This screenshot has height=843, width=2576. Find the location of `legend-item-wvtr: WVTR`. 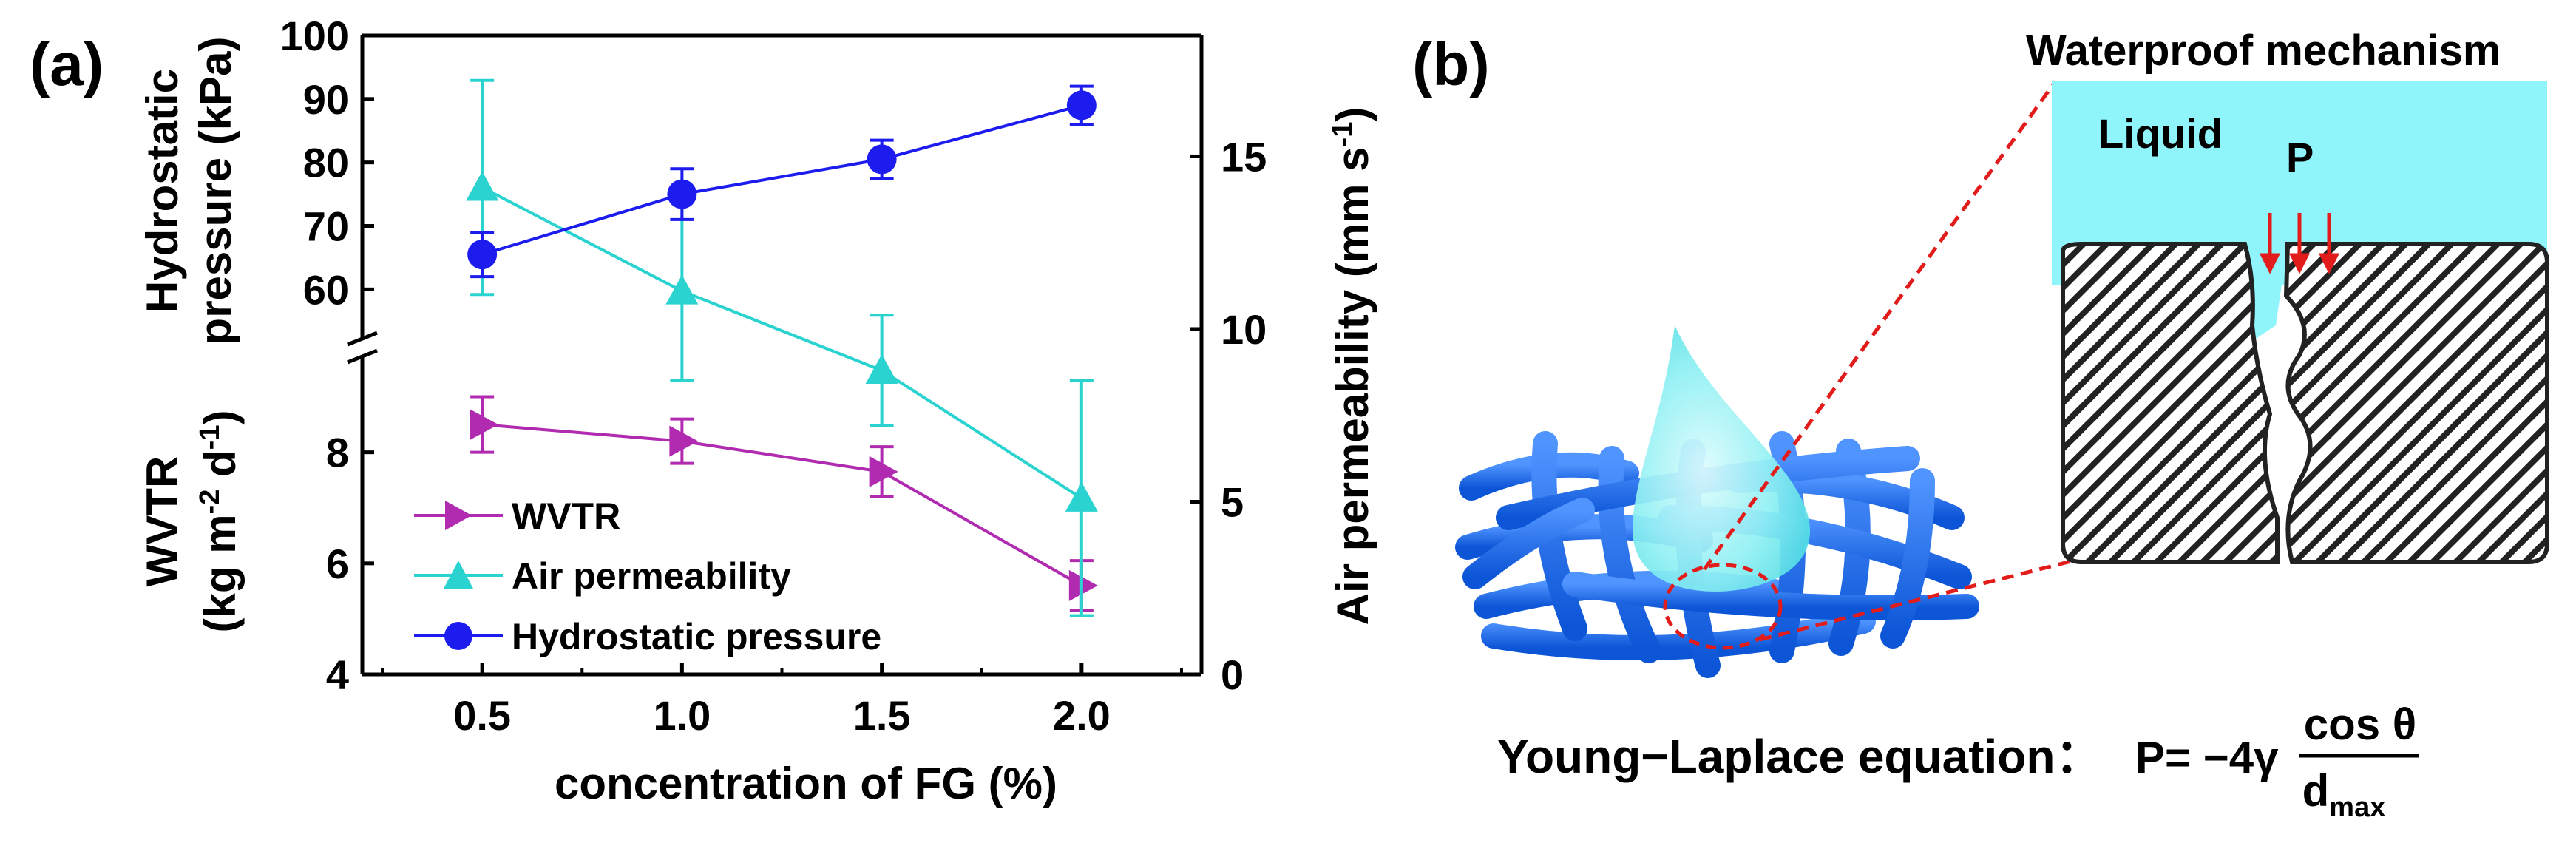

legend-item-wvtr: WVTR is located at coordinates (517, 516).